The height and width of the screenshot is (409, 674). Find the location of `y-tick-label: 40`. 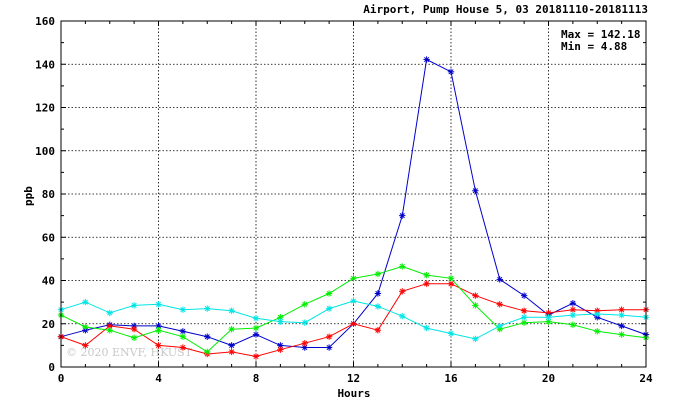

y-tick-label: 40 is located at coordinates (48, 281).